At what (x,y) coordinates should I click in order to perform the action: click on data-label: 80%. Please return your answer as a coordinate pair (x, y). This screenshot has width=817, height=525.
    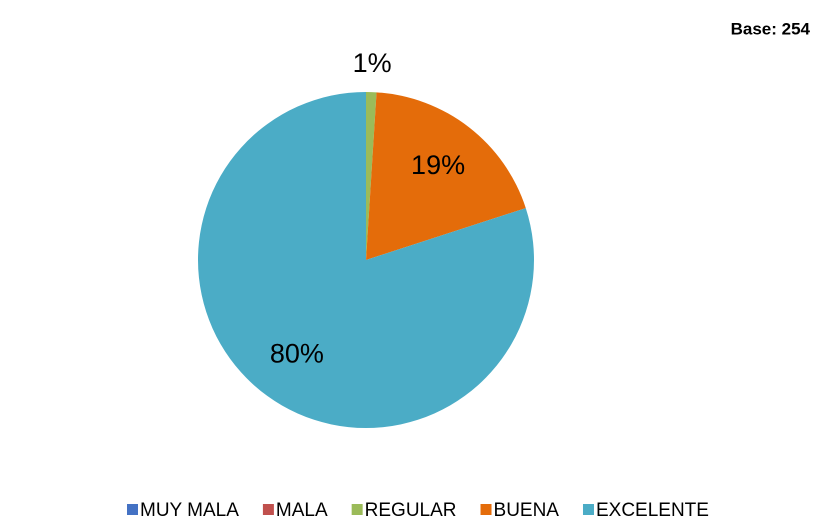
    Looking at the image, I should click on (297, 353).